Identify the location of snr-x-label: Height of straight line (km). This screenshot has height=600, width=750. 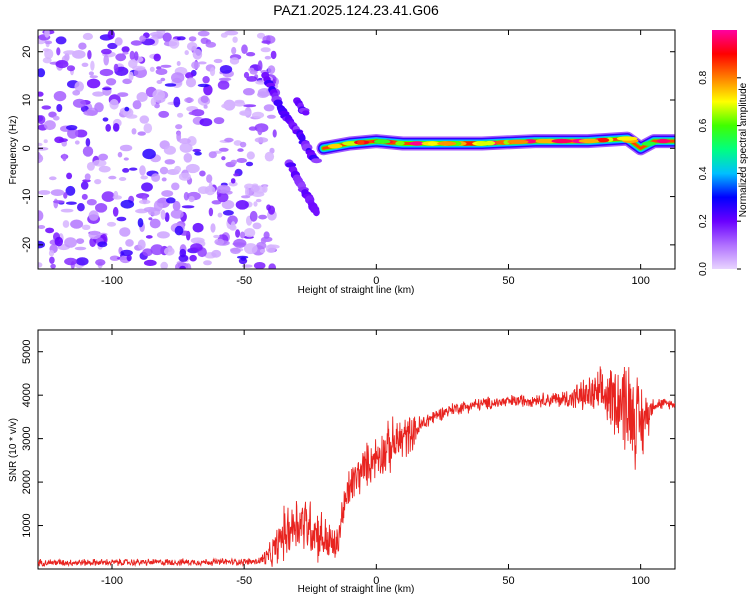
(356, 589).